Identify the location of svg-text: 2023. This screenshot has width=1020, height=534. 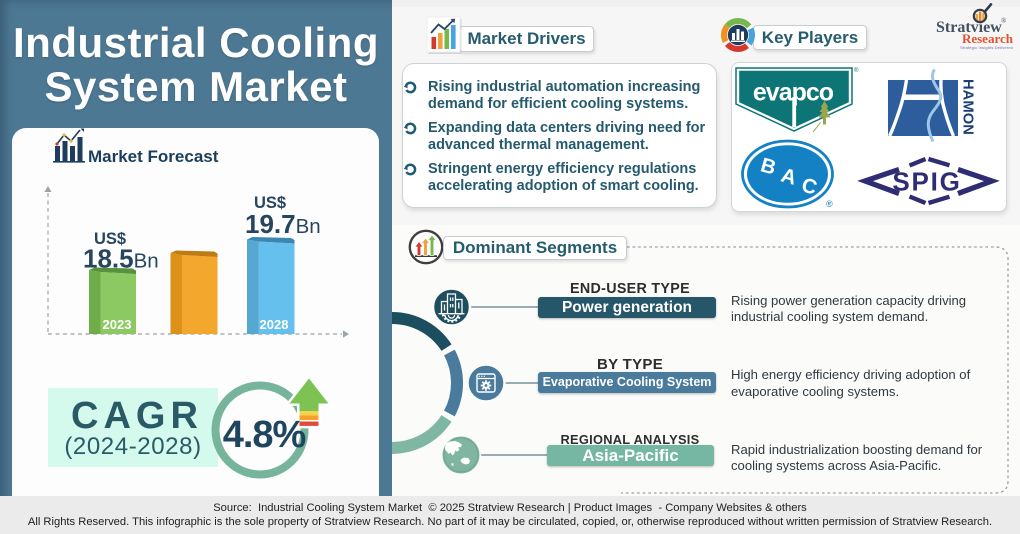
(117, 324).